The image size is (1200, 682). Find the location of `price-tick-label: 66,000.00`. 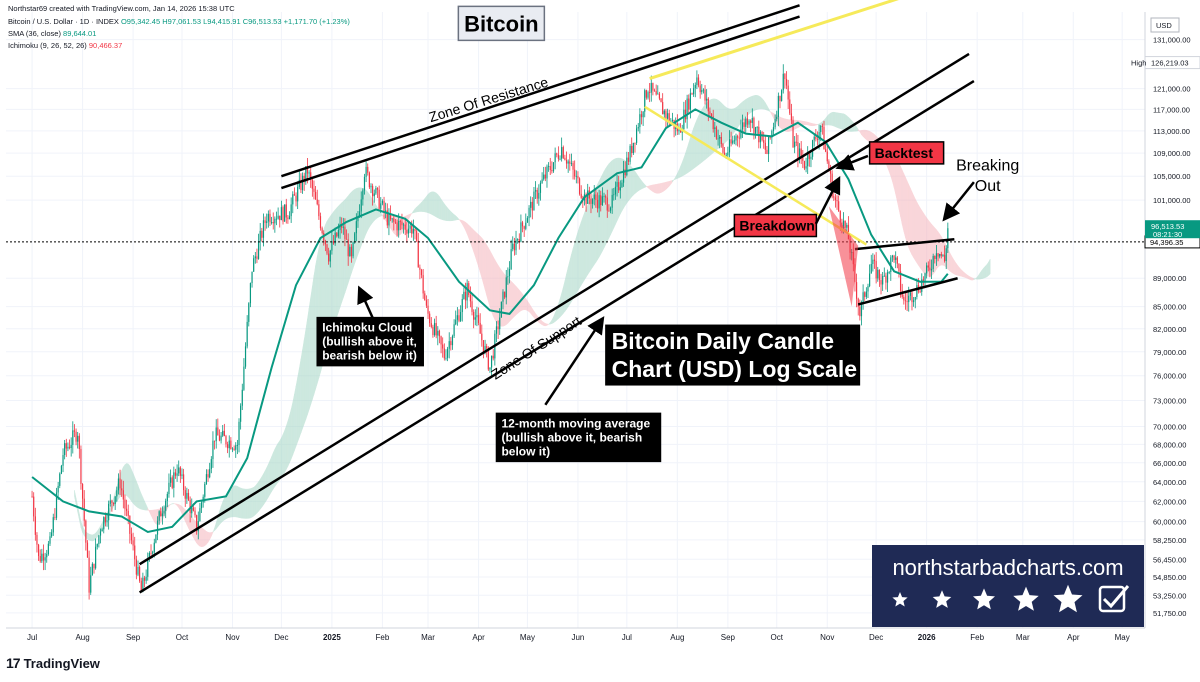

price-tick-label: 66,000.00 is located at coordinates (1169, 463).